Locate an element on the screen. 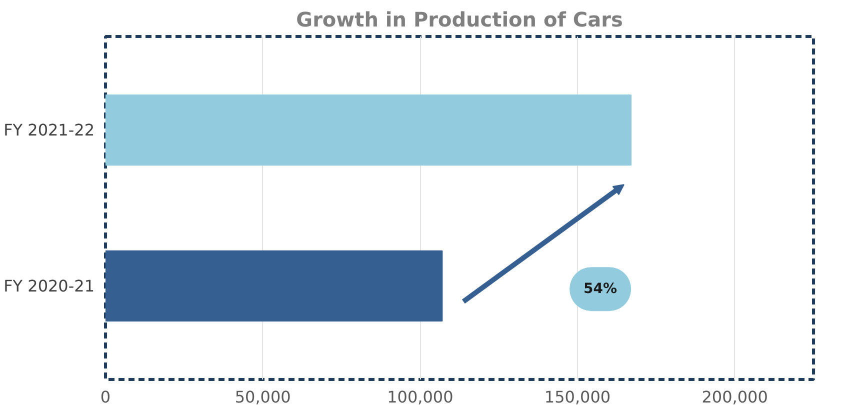  x-tick-label: 100,000 is located at coordinates (420, 396).